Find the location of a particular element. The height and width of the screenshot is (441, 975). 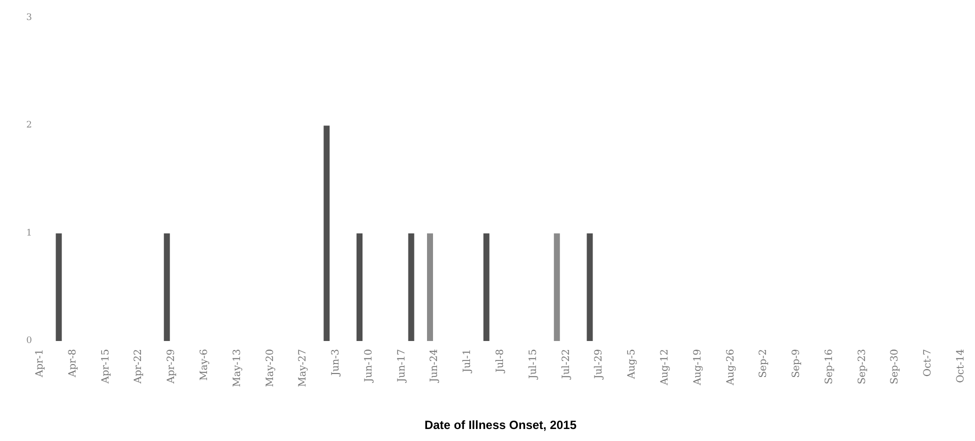

x-tick-label: May-13 is located at coordinates (237, 368).